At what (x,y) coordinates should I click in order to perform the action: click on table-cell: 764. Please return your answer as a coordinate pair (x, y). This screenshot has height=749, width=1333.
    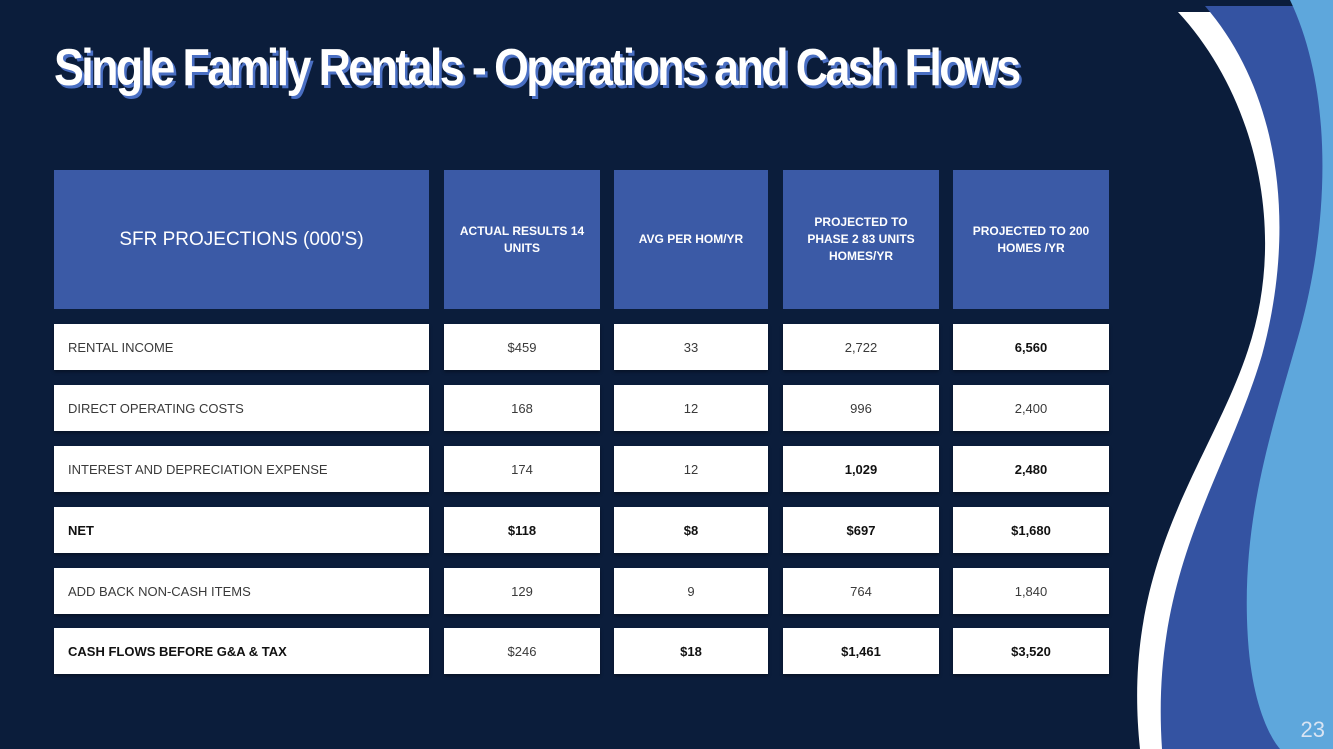
    Looking at the image, I should click on (861, 591).